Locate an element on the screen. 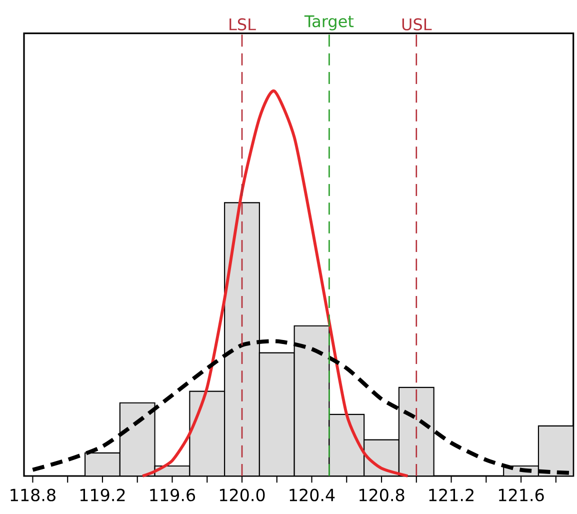 The image size is (577, 514). x-tick-label: 120.8 is located at coordinates (381, 495).